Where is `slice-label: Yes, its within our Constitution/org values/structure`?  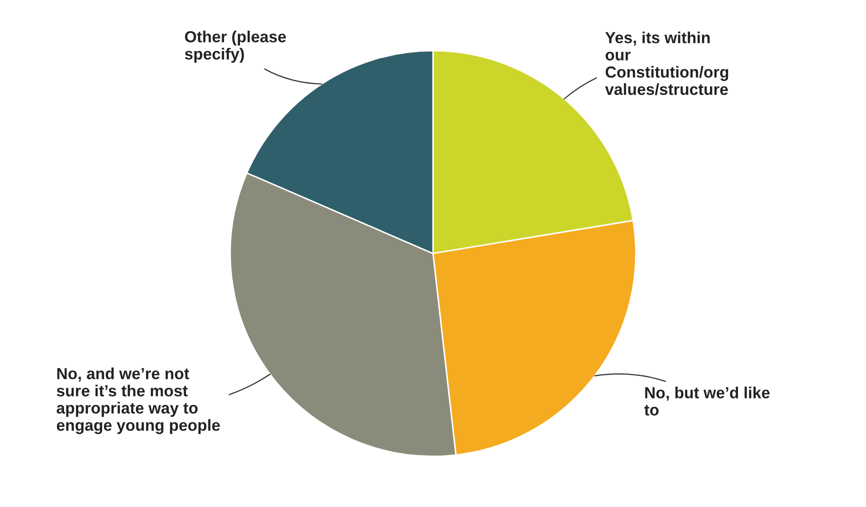 slice-label: Yes, its within our Constitution/org values/structure is located at coordinates (666, 64).